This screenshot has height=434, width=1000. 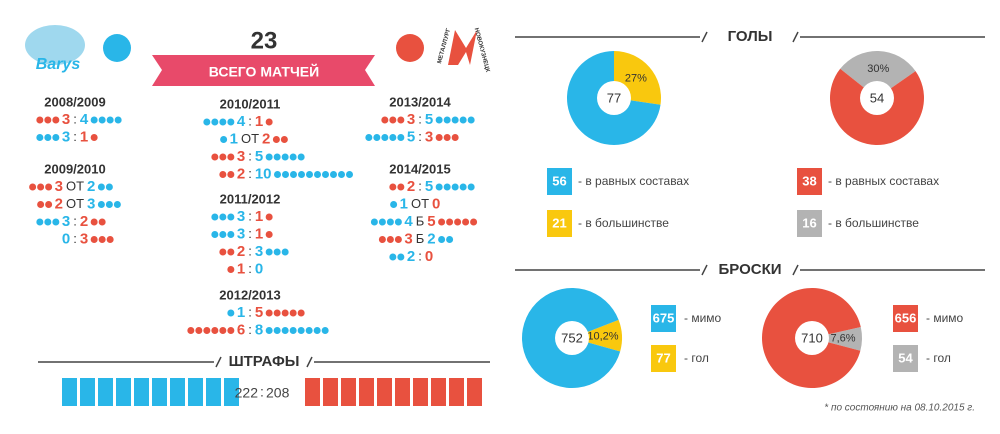 I want to click on legend-value: 656, so click(x=906, y=317).